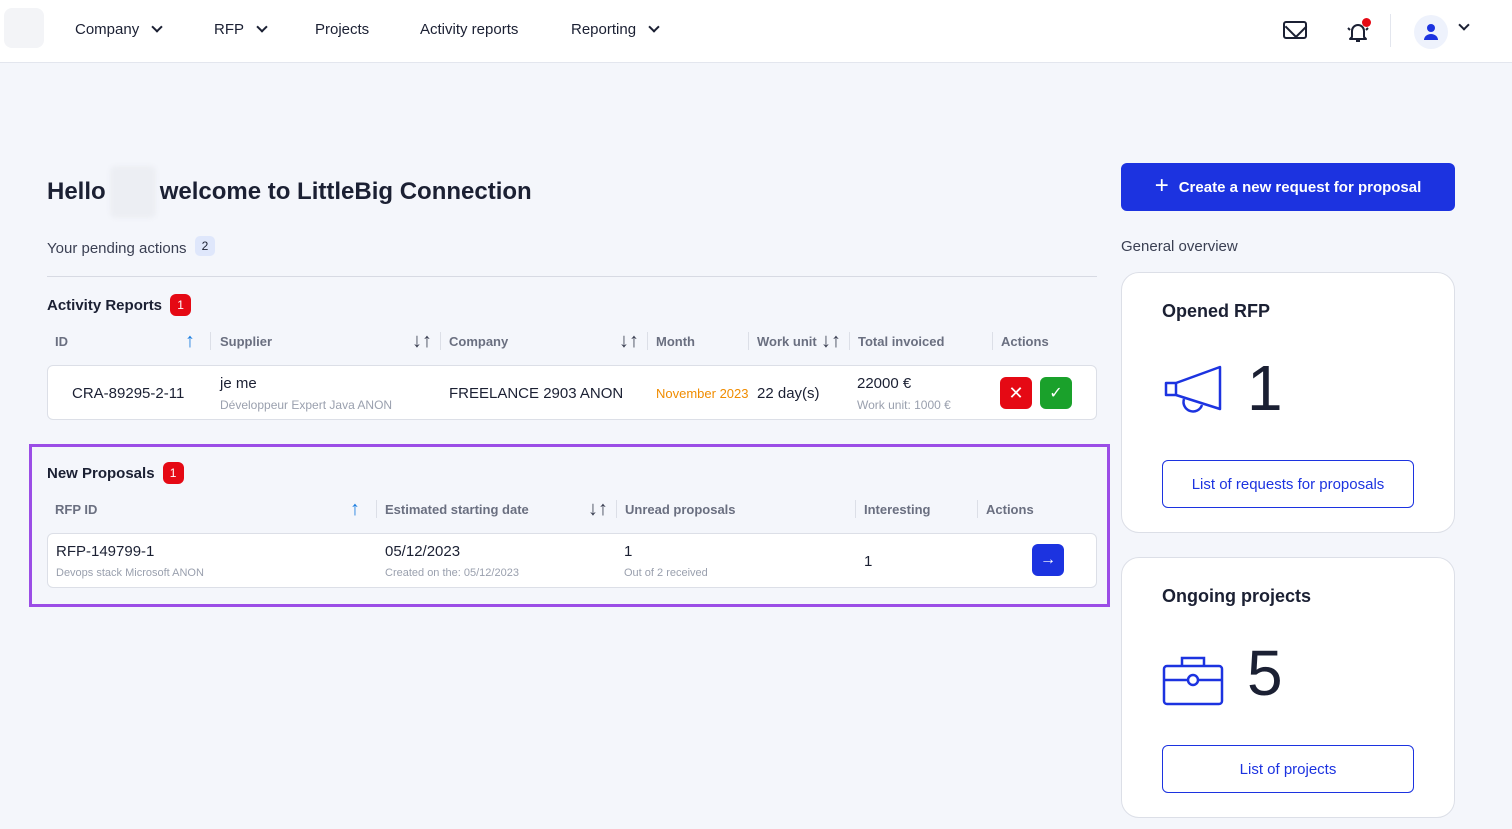 This screenshot has width=1512, height=829. What do you see at coordinates (1265, 673) in the screenshot?
I see `ongoing-projects-count: 5` at bounding box center [1265, 673].